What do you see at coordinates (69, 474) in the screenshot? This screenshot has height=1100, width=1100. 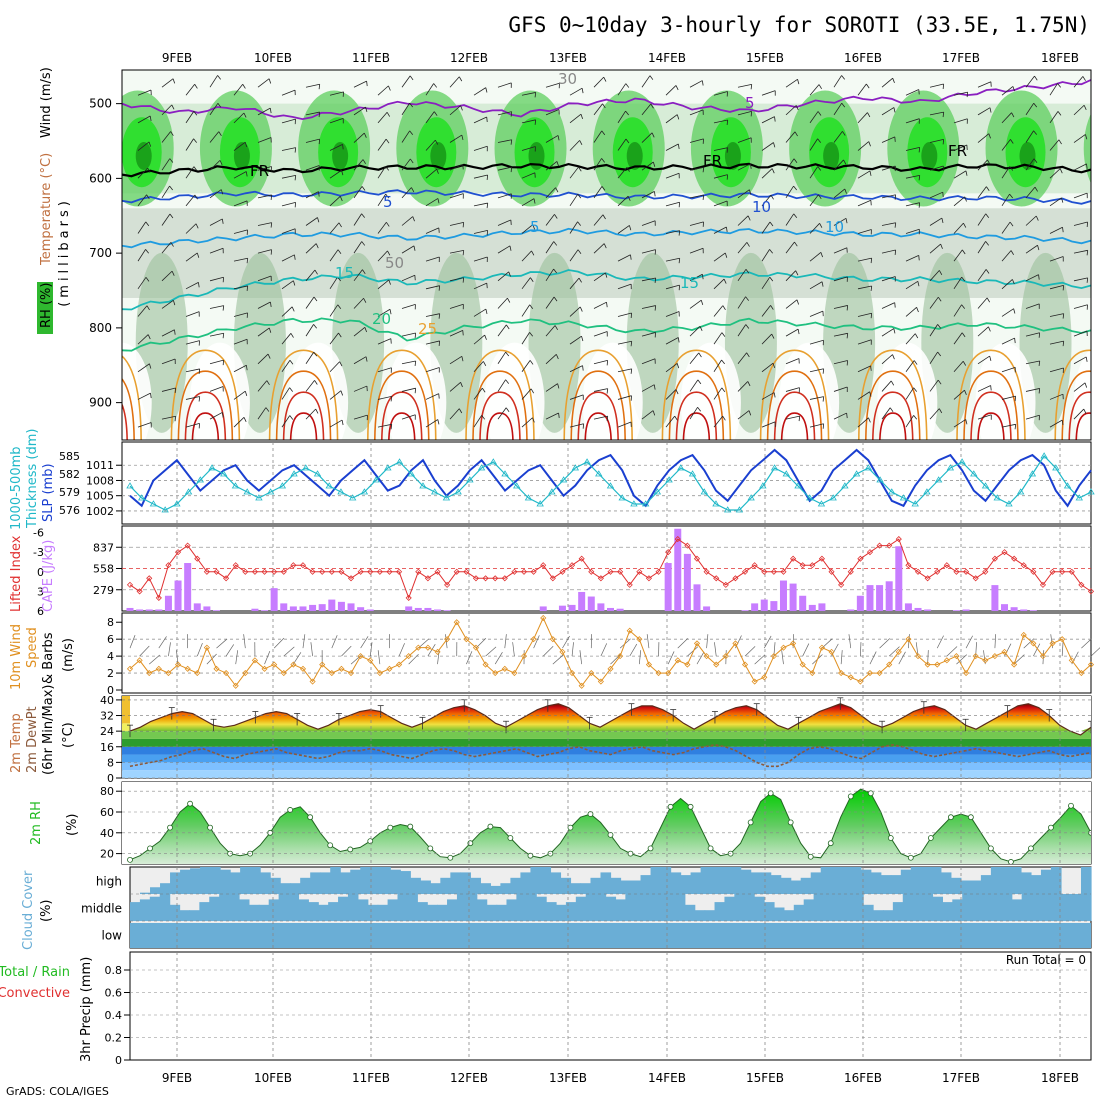 I see `thickness-tick-label: 582` at bounding box center [69, 474].